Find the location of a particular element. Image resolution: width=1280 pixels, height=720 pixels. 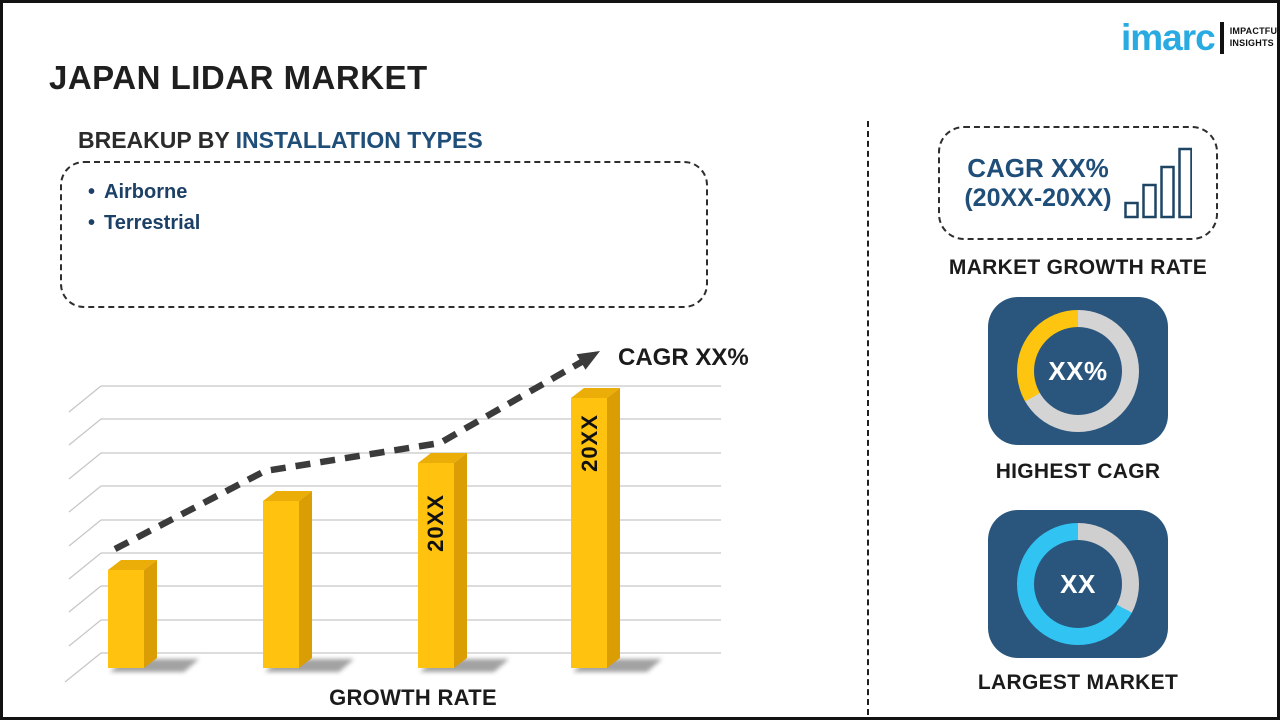

trend-arrow is located at coordinates (356, 451).